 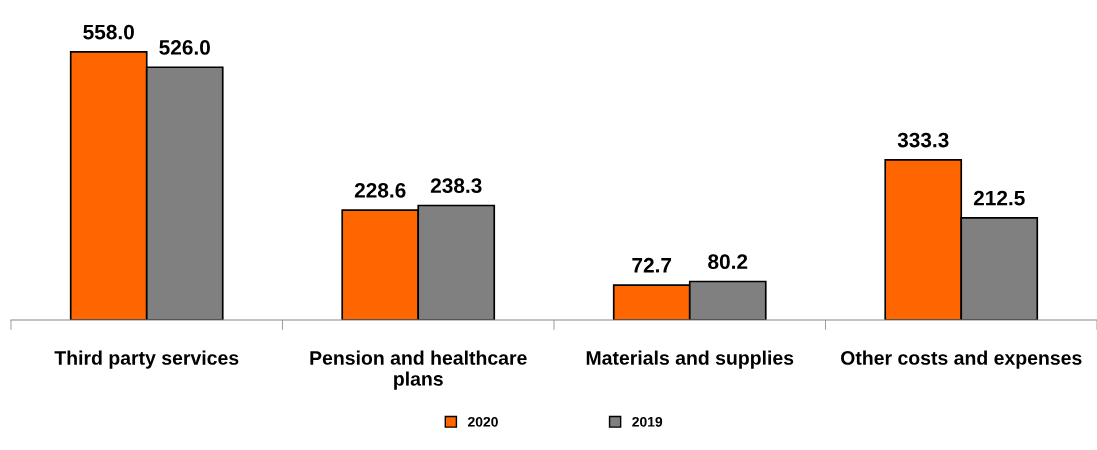 What do you see at coordinates (108, 32) in the screenshot?
I see `data-label: 558.0` at bounding box center [108, 32].